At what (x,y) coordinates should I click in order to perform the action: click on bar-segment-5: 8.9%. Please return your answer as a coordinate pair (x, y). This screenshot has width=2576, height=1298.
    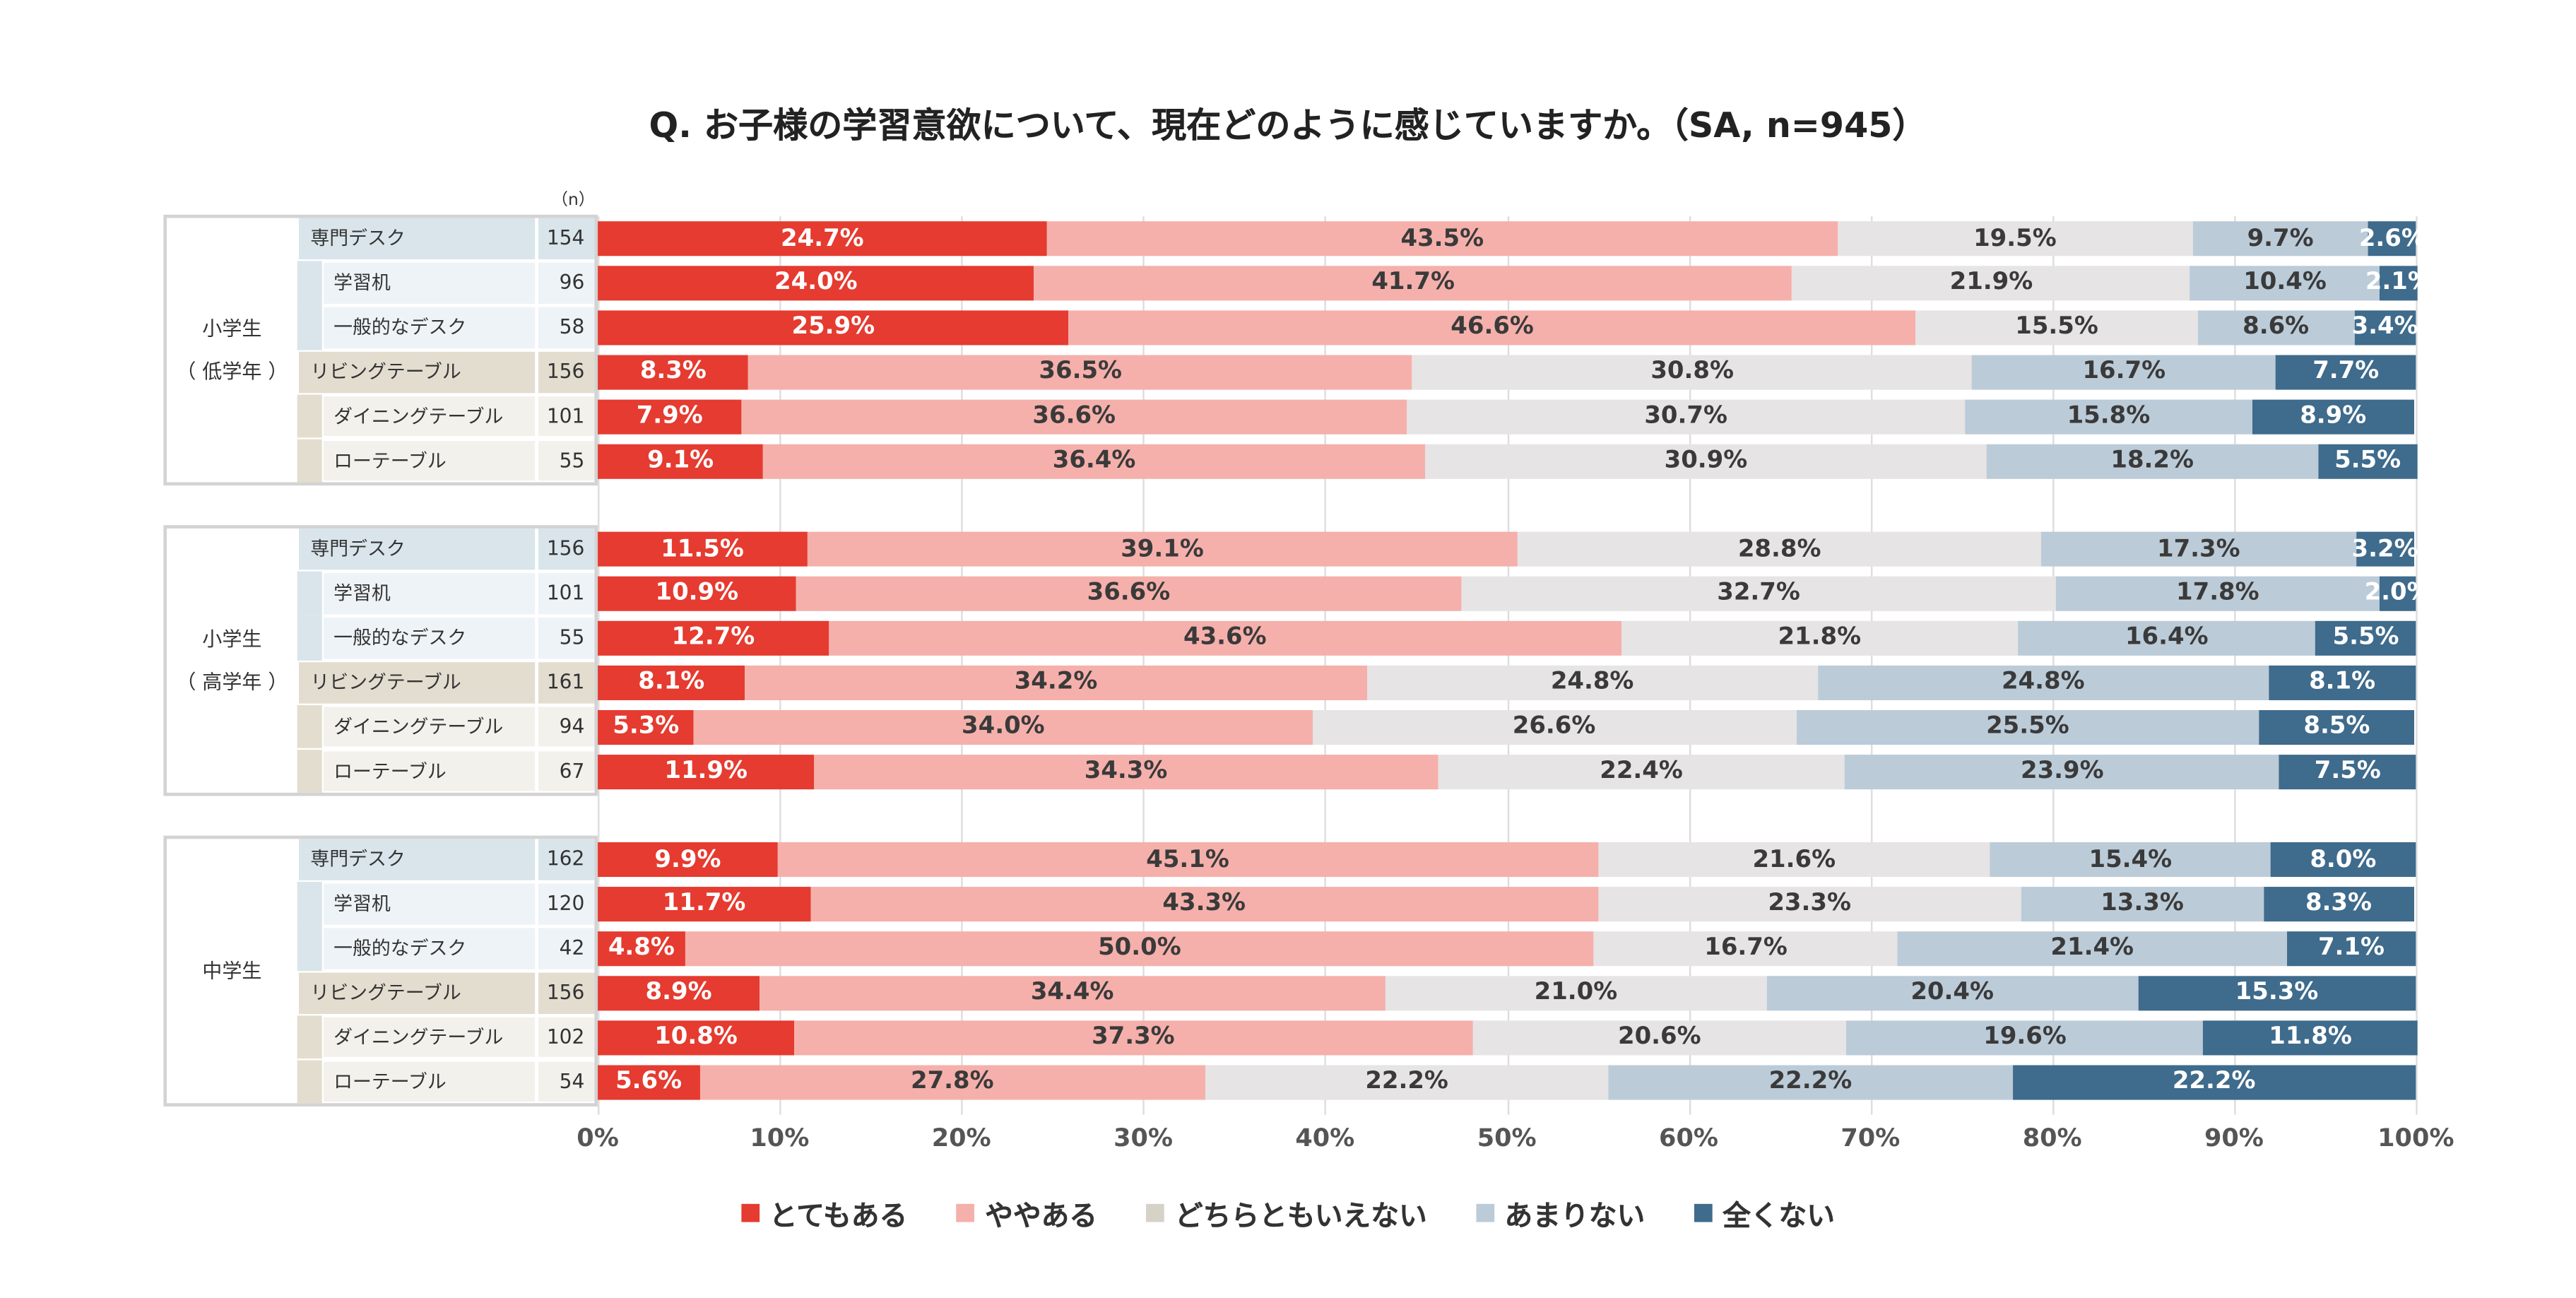
    Looking at the image, I should click on (2333, 417).